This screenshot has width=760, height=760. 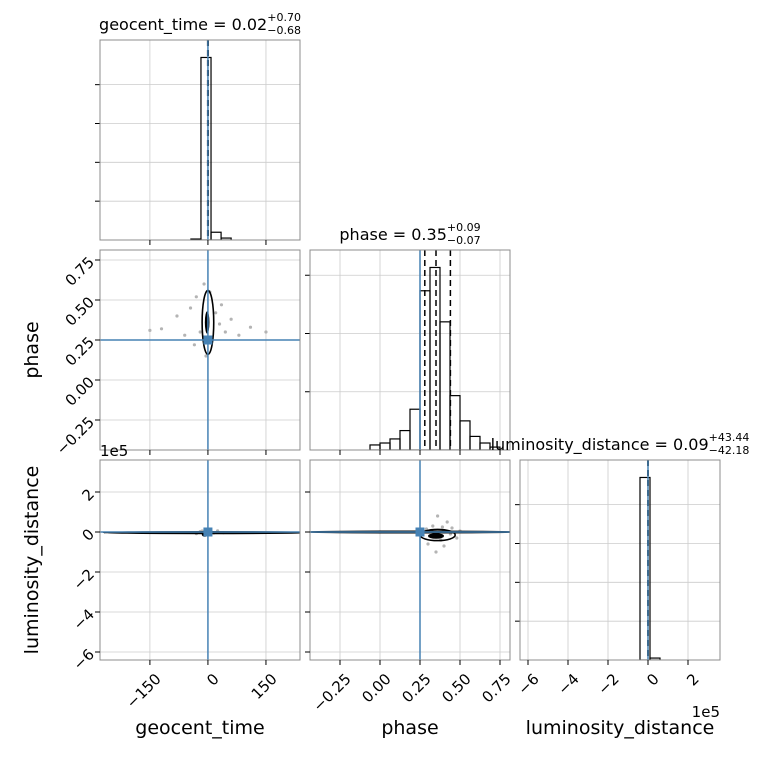 What do you see at coordinates (264, 686) in the screenshot?
I see `x-tick-label: 150` at bounding box center [264, 686].